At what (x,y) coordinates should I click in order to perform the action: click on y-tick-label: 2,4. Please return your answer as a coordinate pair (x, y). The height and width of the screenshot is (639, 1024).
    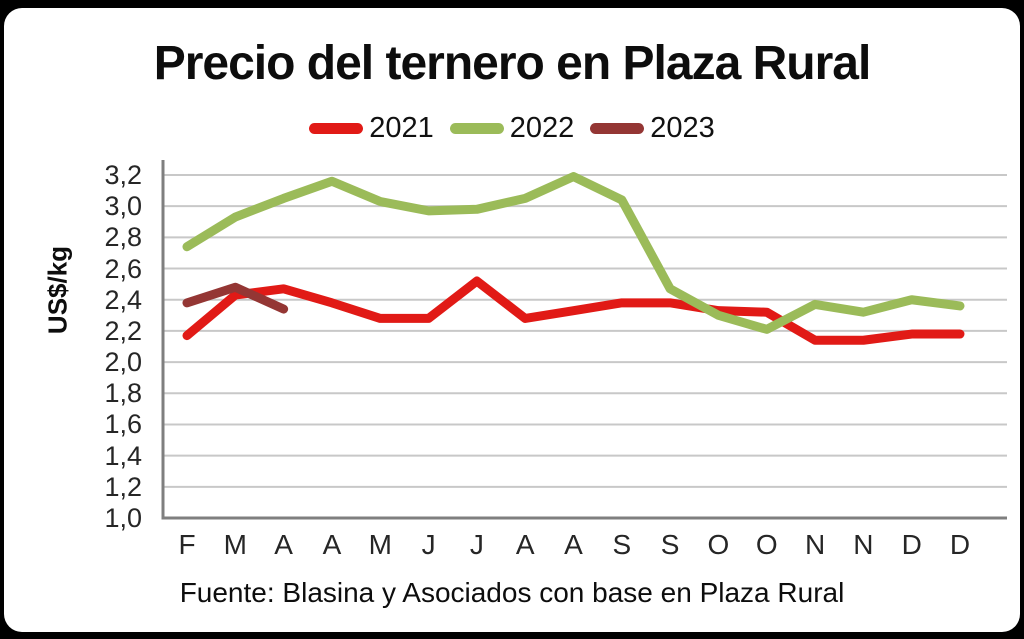
    Looking at the image, I should click on (123, 299).